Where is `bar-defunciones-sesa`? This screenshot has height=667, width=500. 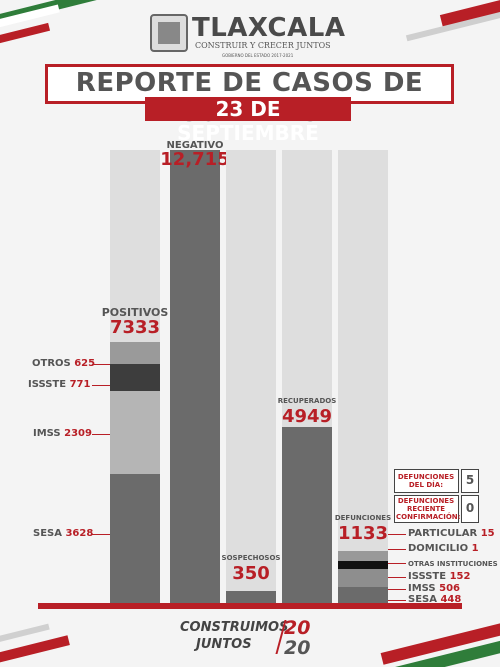 bar-defunciones-sesa is located at coordinates (363, 595).